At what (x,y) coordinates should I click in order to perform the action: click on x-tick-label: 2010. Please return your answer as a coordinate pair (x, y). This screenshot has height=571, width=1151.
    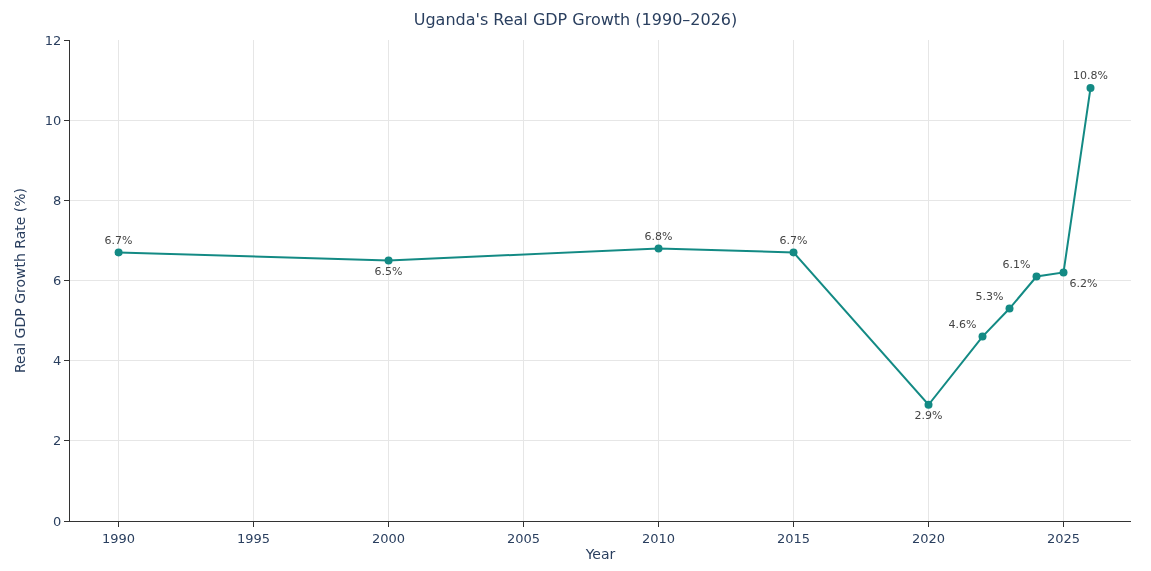
    Looking at the image, I should click on (658, 538).